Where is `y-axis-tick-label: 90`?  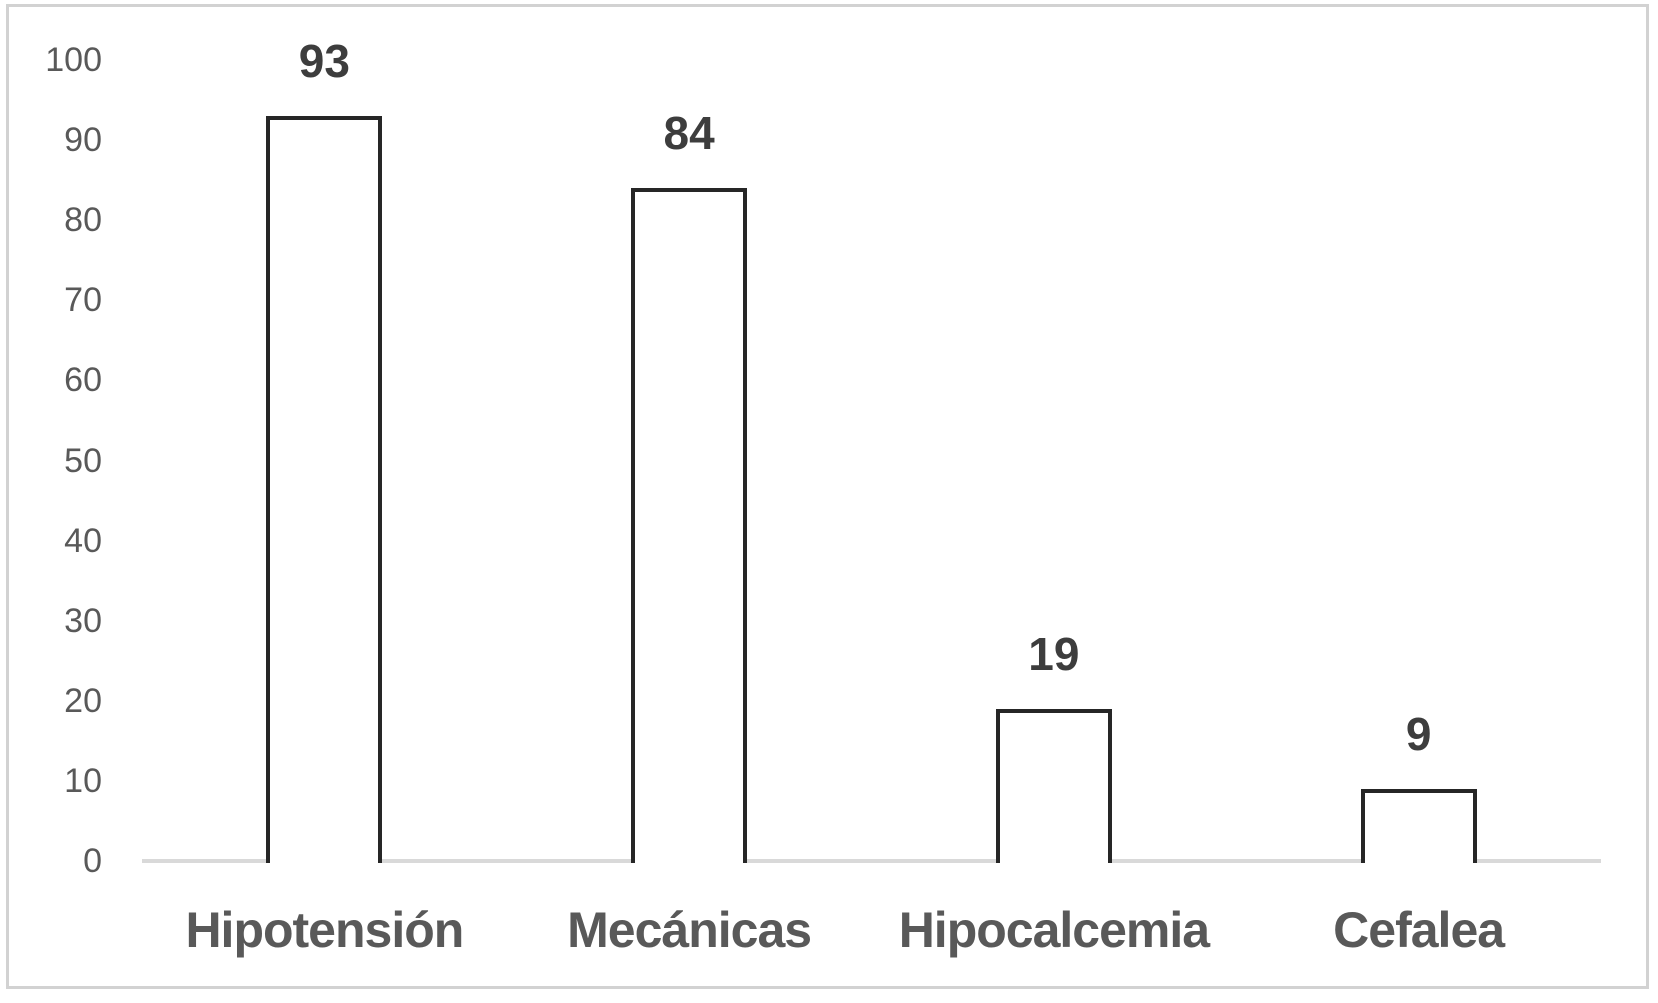
y-axis-tick-label: 90 is located at coordinates (83, 140).